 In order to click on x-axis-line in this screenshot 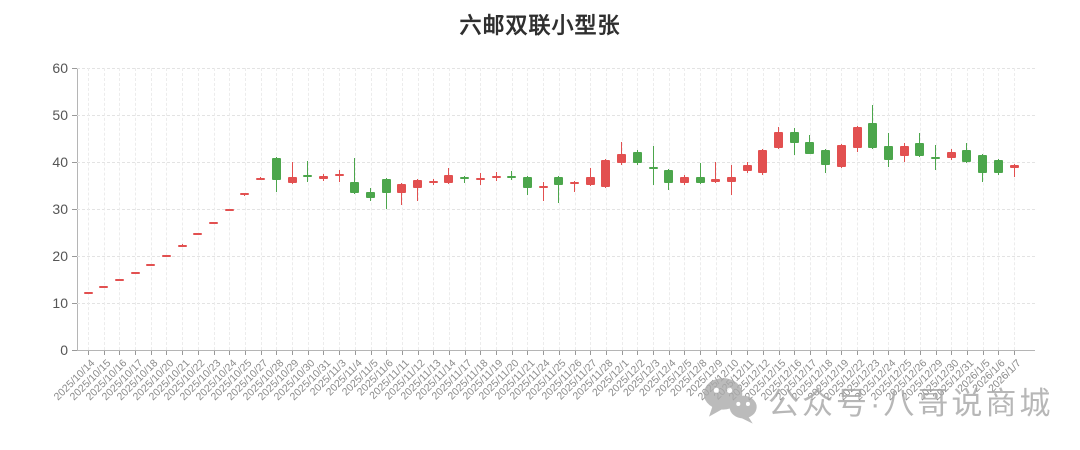, I will do `click(556, 350)`.